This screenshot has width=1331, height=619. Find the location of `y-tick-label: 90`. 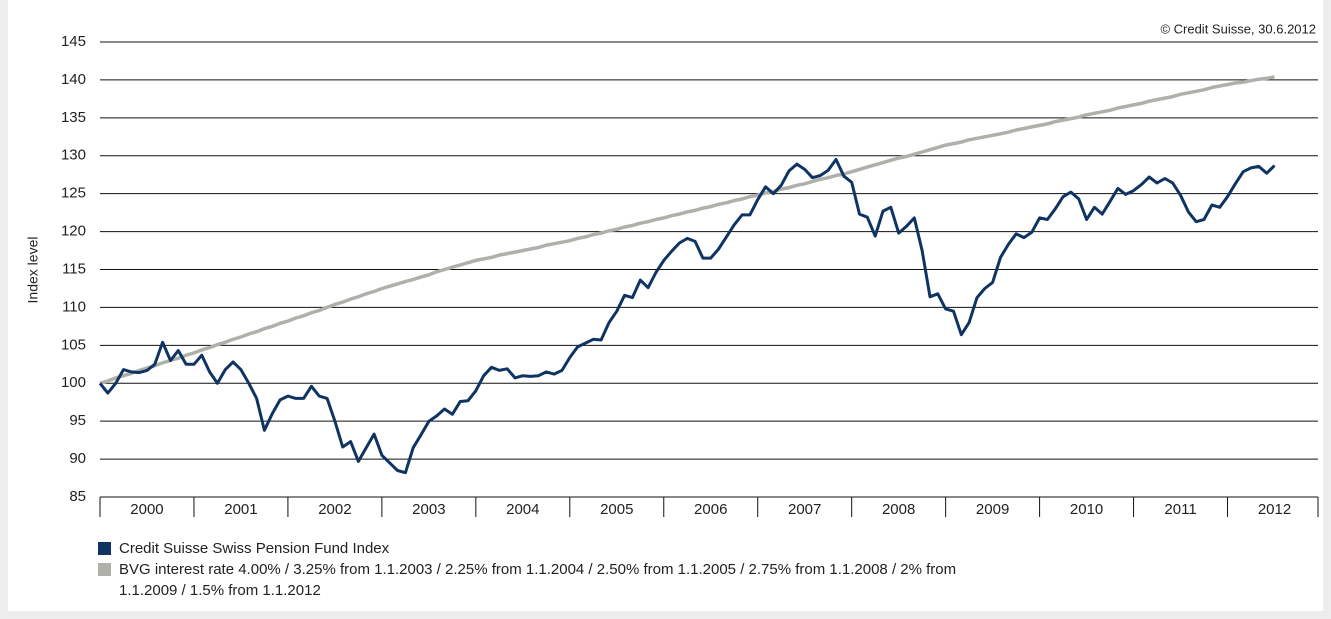

y-tick-label: 90 is located at coordinates (77, 458).